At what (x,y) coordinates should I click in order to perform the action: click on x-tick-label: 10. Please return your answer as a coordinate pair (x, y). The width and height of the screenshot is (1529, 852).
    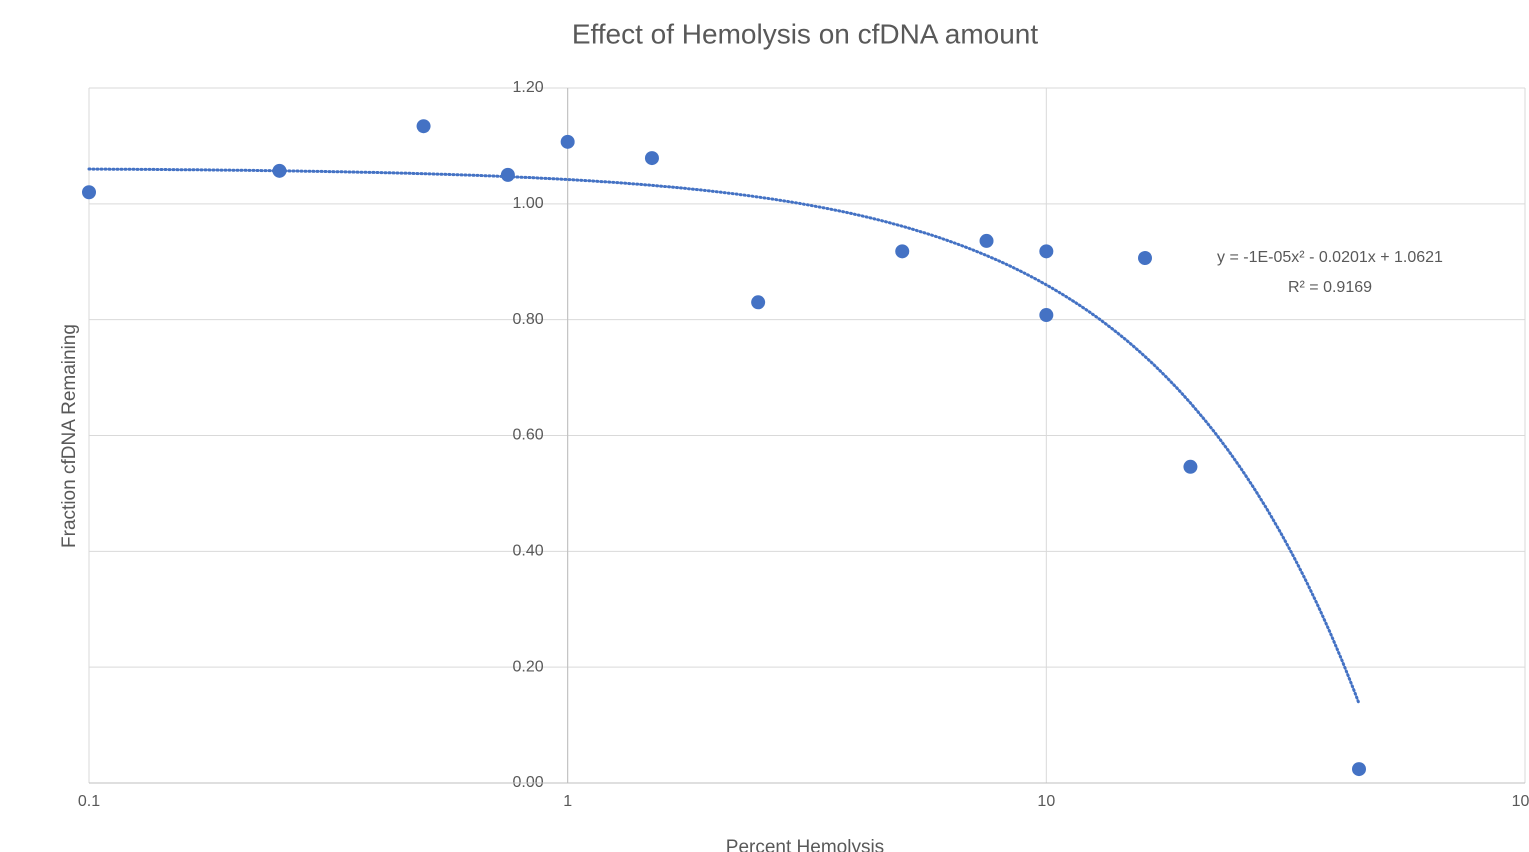
    Looking at the image, I should click on (1046, 801).